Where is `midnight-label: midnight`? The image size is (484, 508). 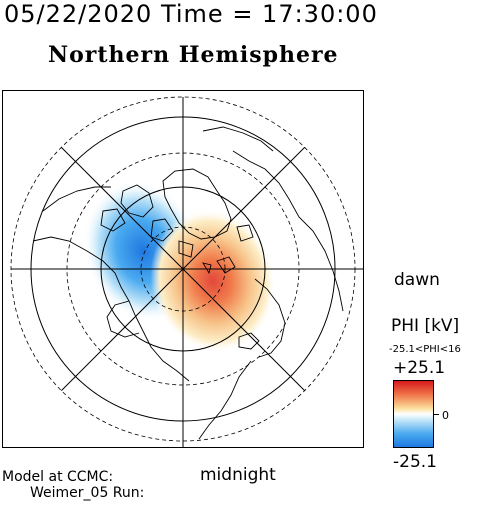
midnight-label: midnight is located at coordinates (238, 475).